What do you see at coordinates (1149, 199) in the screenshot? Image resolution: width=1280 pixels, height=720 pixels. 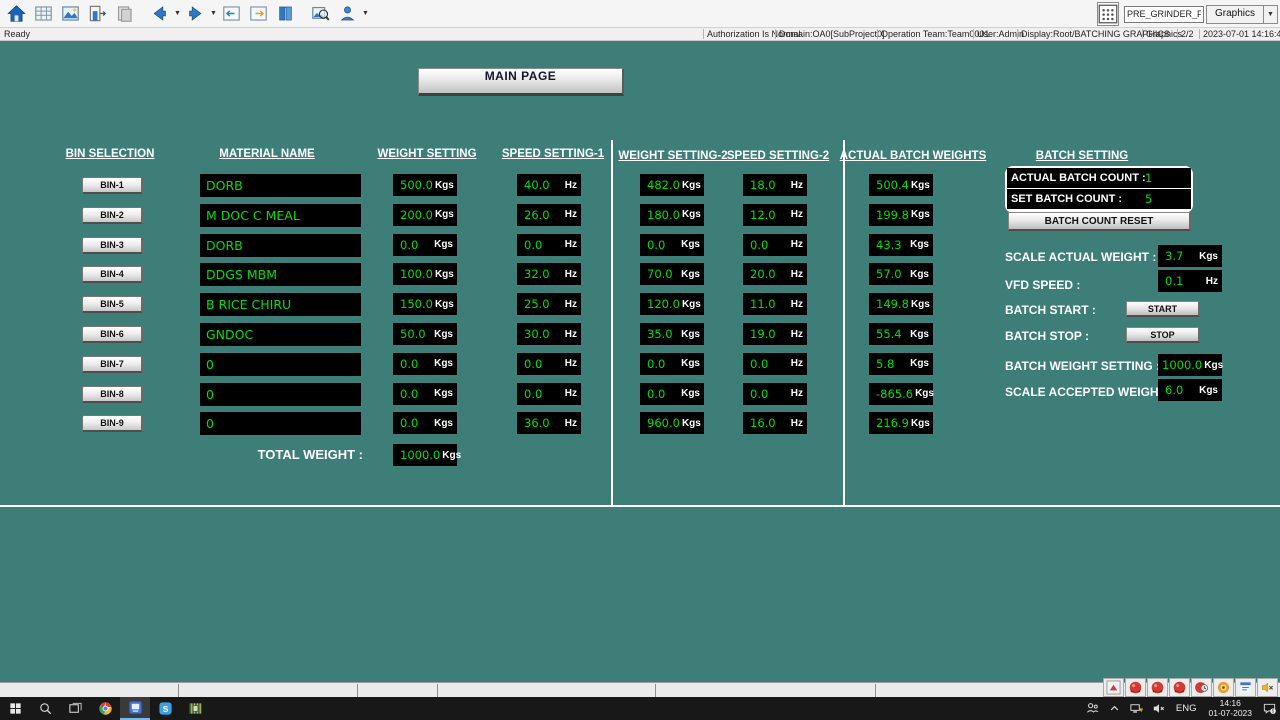 I see `set-batch-count-value: 5` at bounding box center [1149, 199].